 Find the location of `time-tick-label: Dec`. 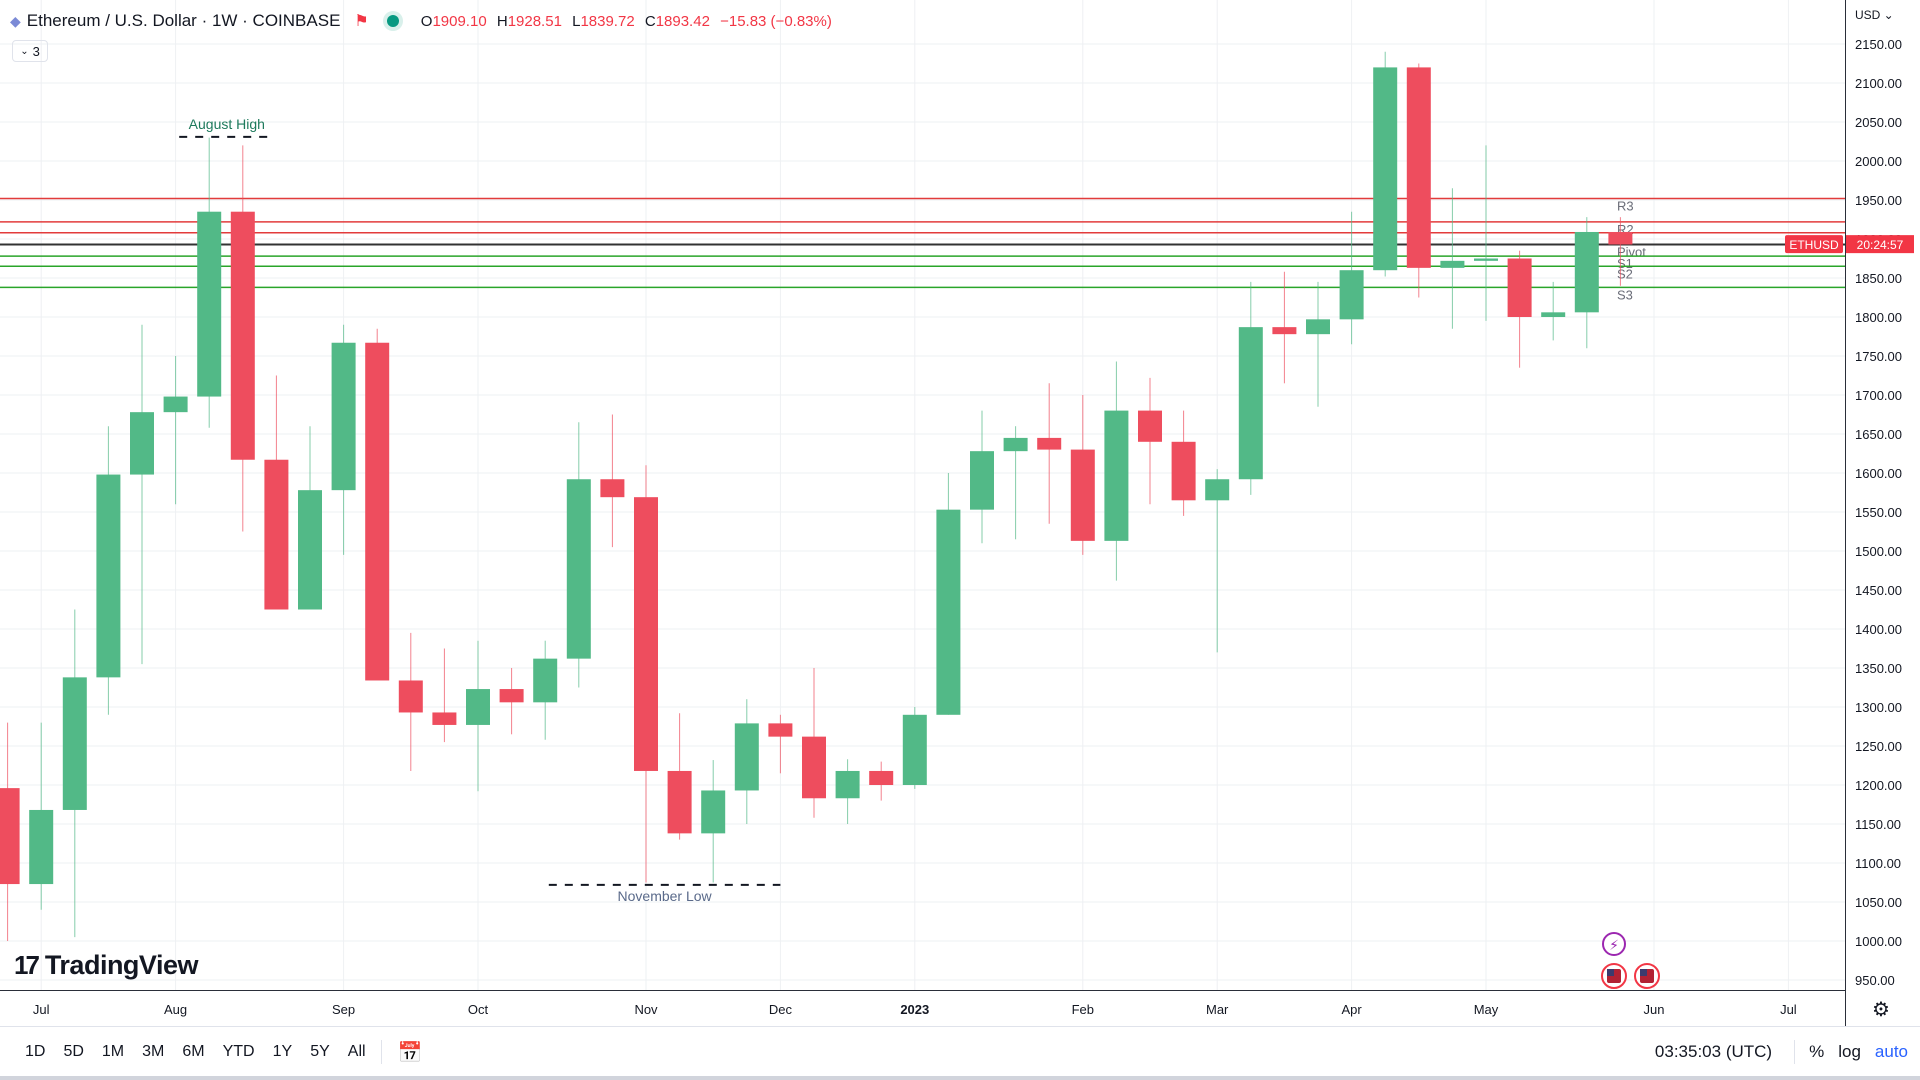

time-tick-label: Dec is located at coordinates (781, 1009).